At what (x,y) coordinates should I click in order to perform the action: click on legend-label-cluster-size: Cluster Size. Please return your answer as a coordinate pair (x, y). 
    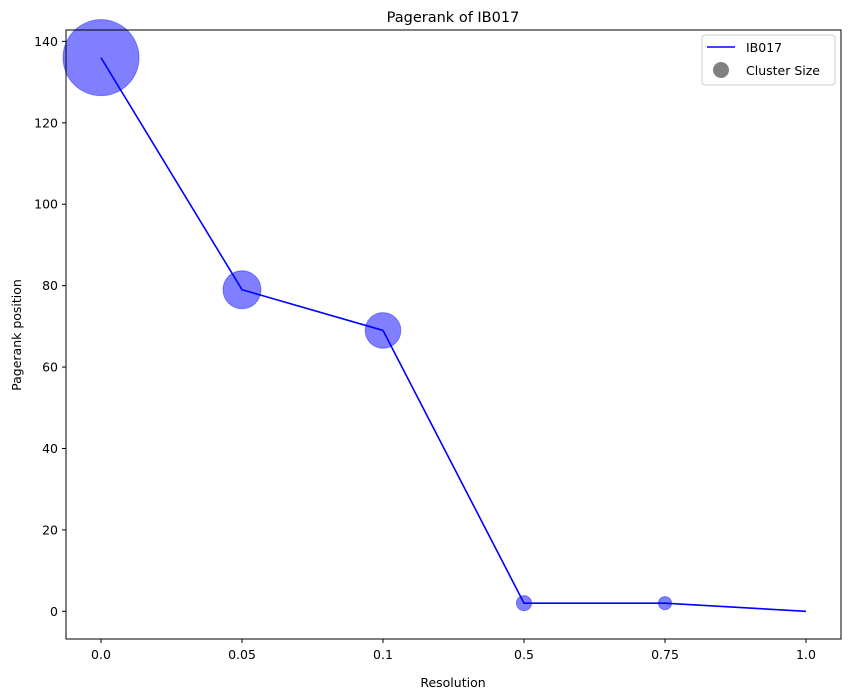
    Looking at the image, I should click on (783, 70).